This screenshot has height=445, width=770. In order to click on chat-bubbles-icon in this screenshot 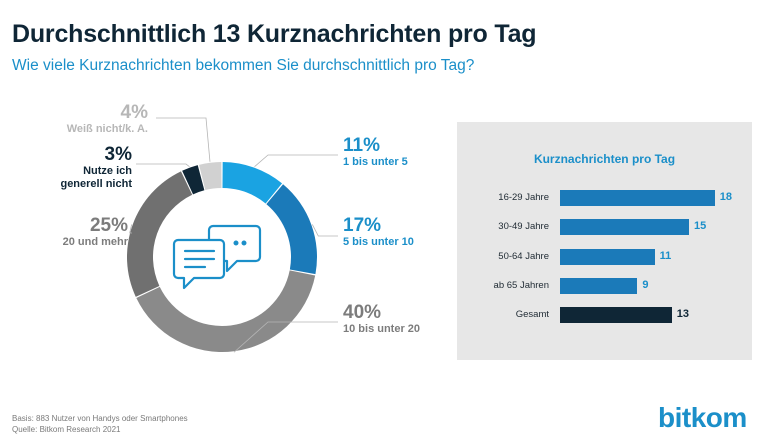, I will do `click(217, 257)`.